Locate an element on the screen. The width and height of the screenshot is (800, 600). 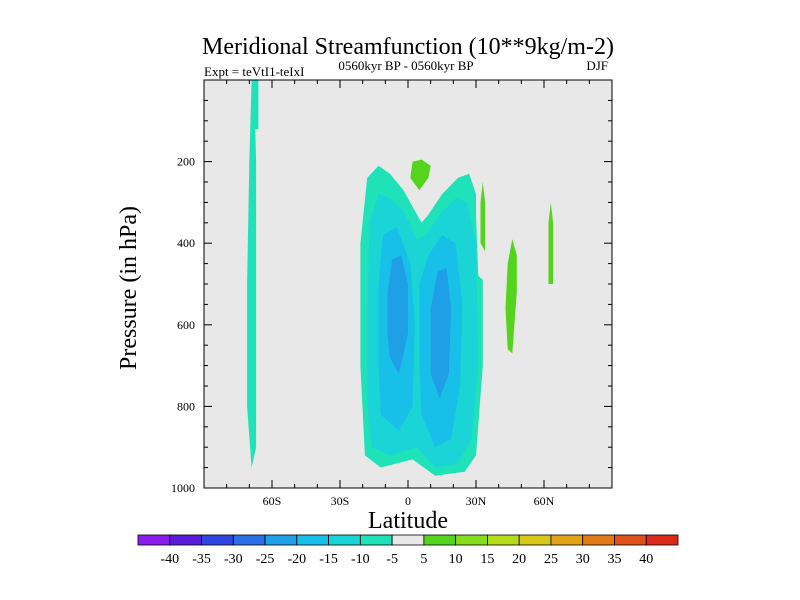
colorbar: -40 -35 -30 -25 -20 -15 -10 -5 5 10 15 20 25 30 35 40 is located at coordinates (408, 550).